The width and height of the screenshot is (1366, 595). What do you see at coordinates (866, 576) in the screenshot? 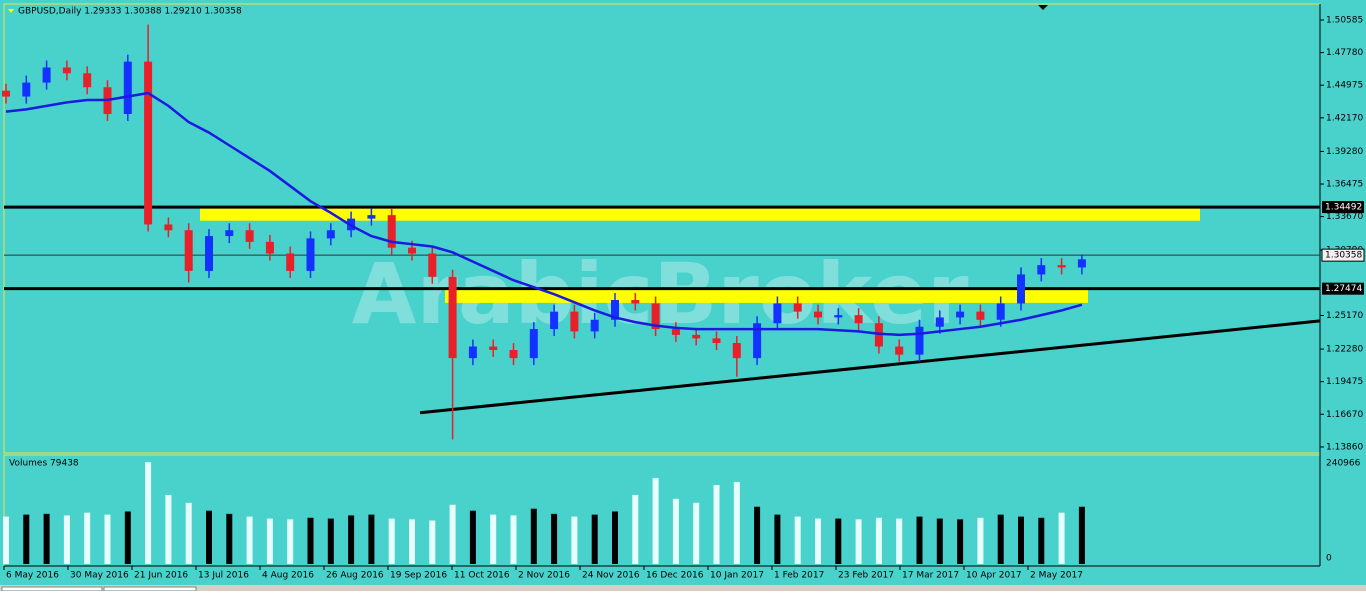
I see `x-tick-label: 23 Feb 2017` at bounding box center [866, 576].